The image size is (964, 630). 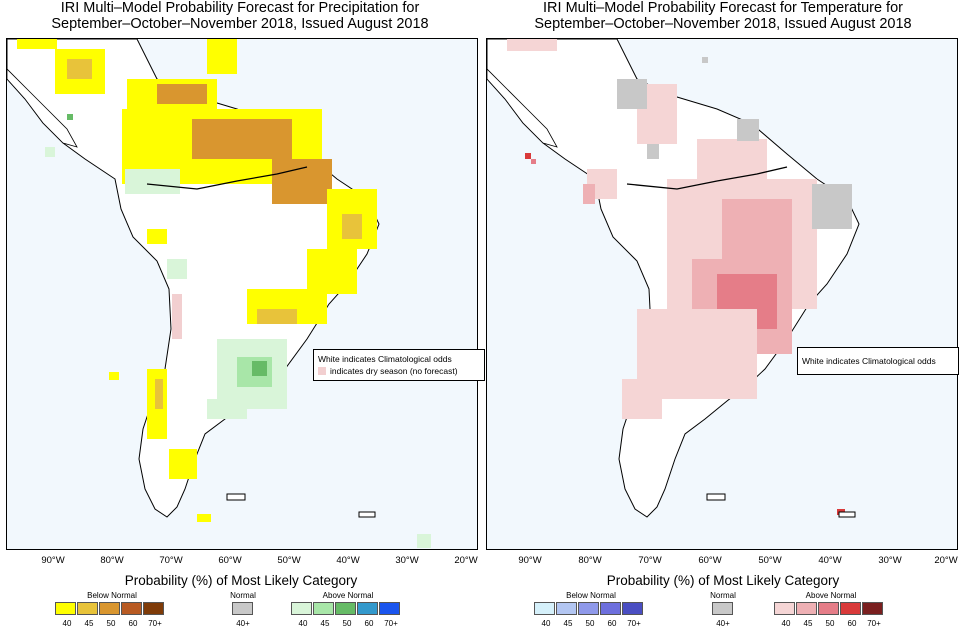 What do you see at coordinates (322, 371) in the screenshot?
I see `dry-season-swatch` at bounding box center [322, 371].